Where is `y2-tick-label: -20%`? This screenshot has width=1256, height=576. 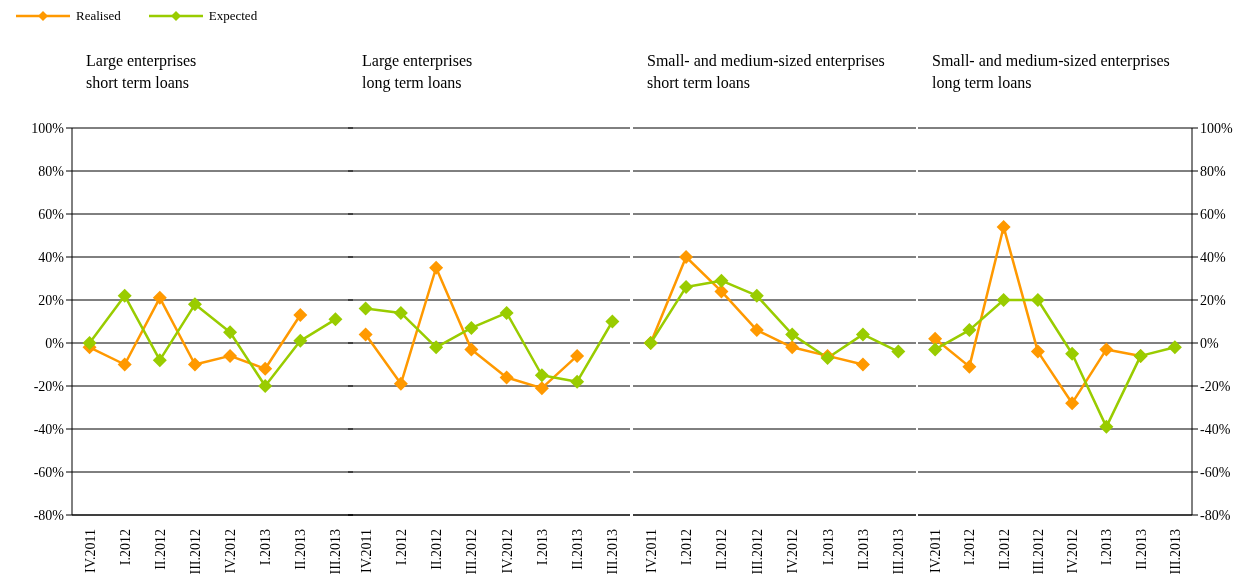
y2-tick-label: -20% is located at coordinates (1215, 386).